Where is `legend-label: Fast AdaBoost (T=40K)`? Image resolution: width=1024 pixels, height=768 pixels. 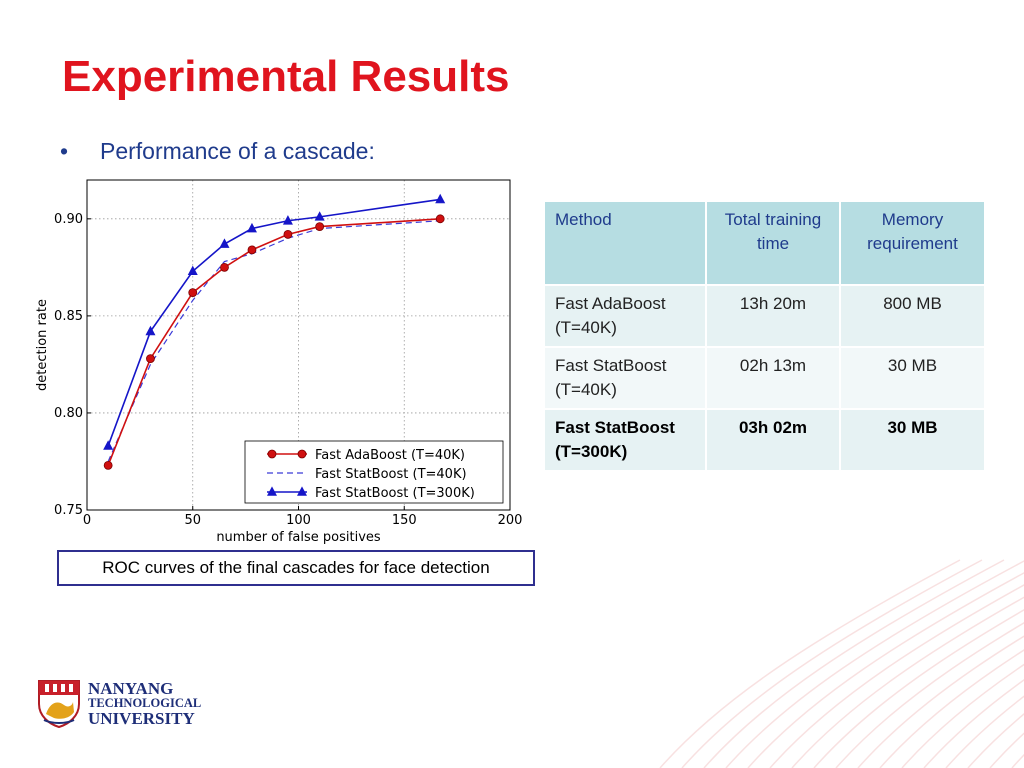
legend-label: Fast AdaBoost (T=40K) is located at coordinates (390, 455).